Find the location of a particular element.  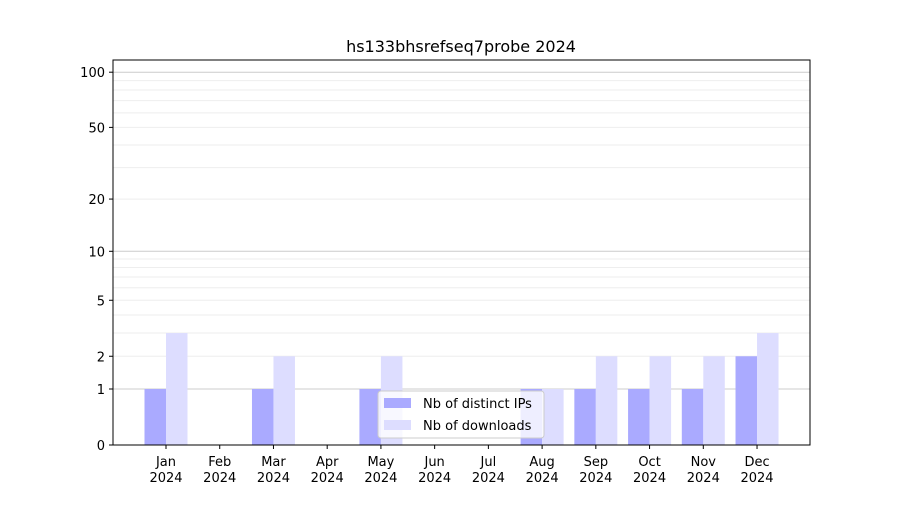

y-tick-label: 50 is located at coordinates (96, 128).